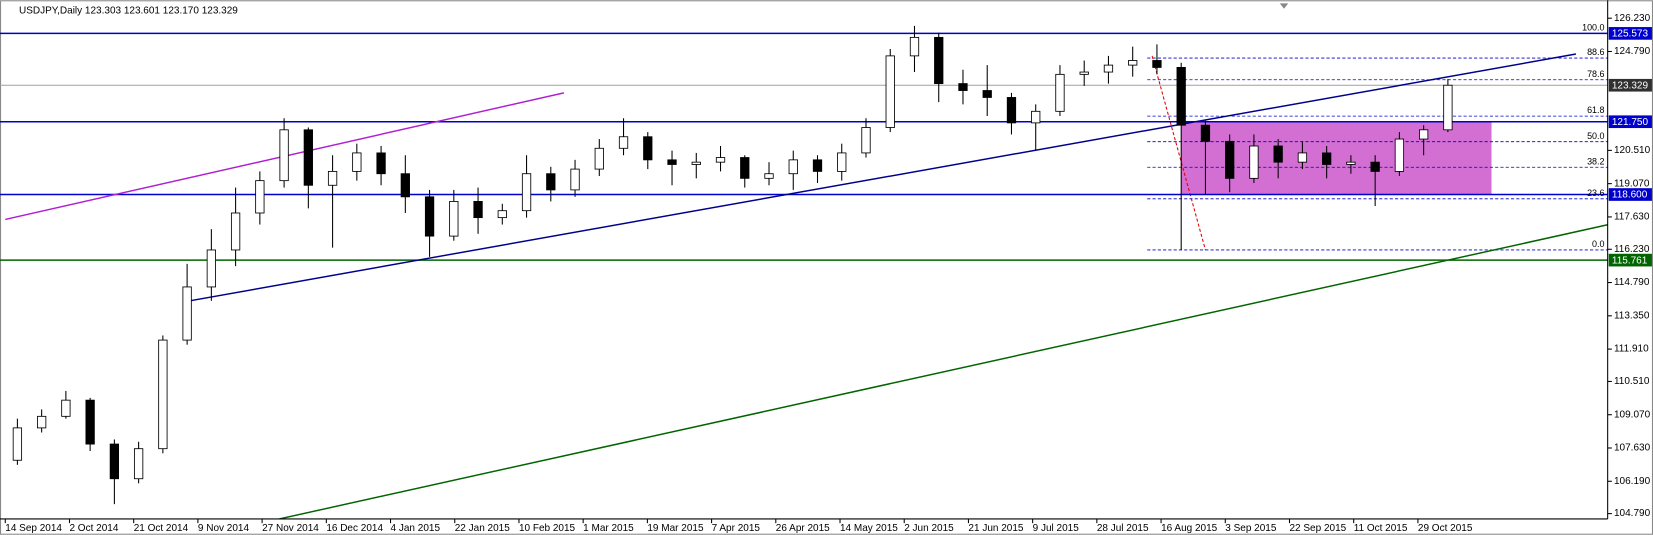 This screenshot has width=1653, height=535. I want to click on y-tick-label: 106.190, so click(1632, 481).